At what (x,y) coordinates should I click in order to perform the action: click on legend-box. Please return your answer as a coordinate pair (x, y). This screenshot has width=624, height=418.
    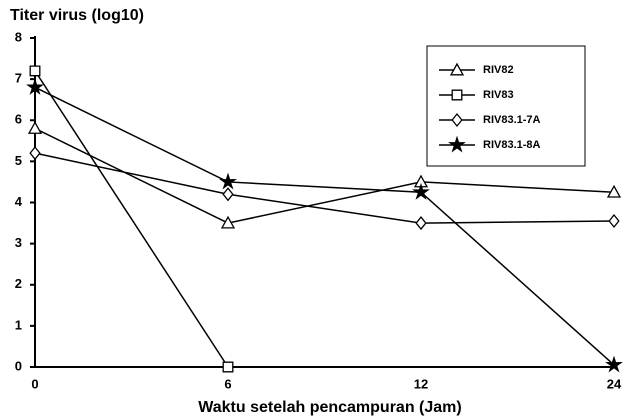
    Looking at the image, I should click on (506, 106).